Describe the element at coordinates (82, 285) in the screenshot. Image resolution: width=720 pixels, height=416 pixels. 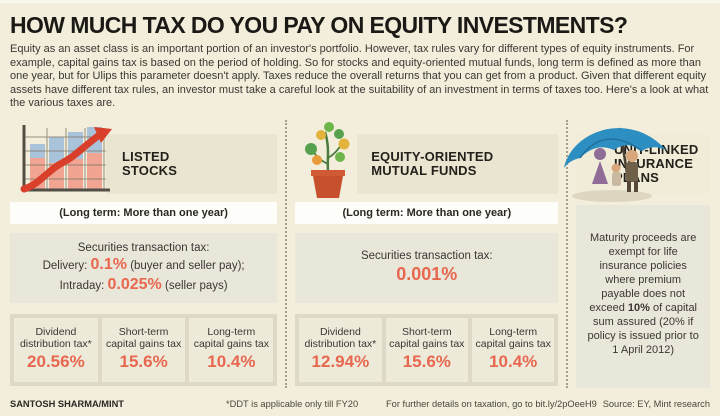
I see `intraday-label: Intraday:` at that location.